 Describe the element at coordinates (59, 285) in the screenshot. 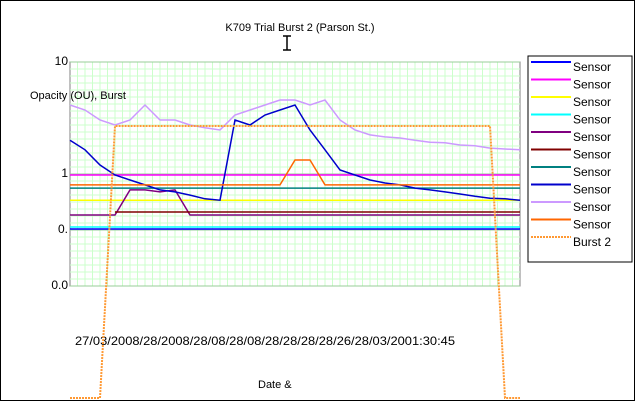

I see `y-tick-label: 0.0` at that location.